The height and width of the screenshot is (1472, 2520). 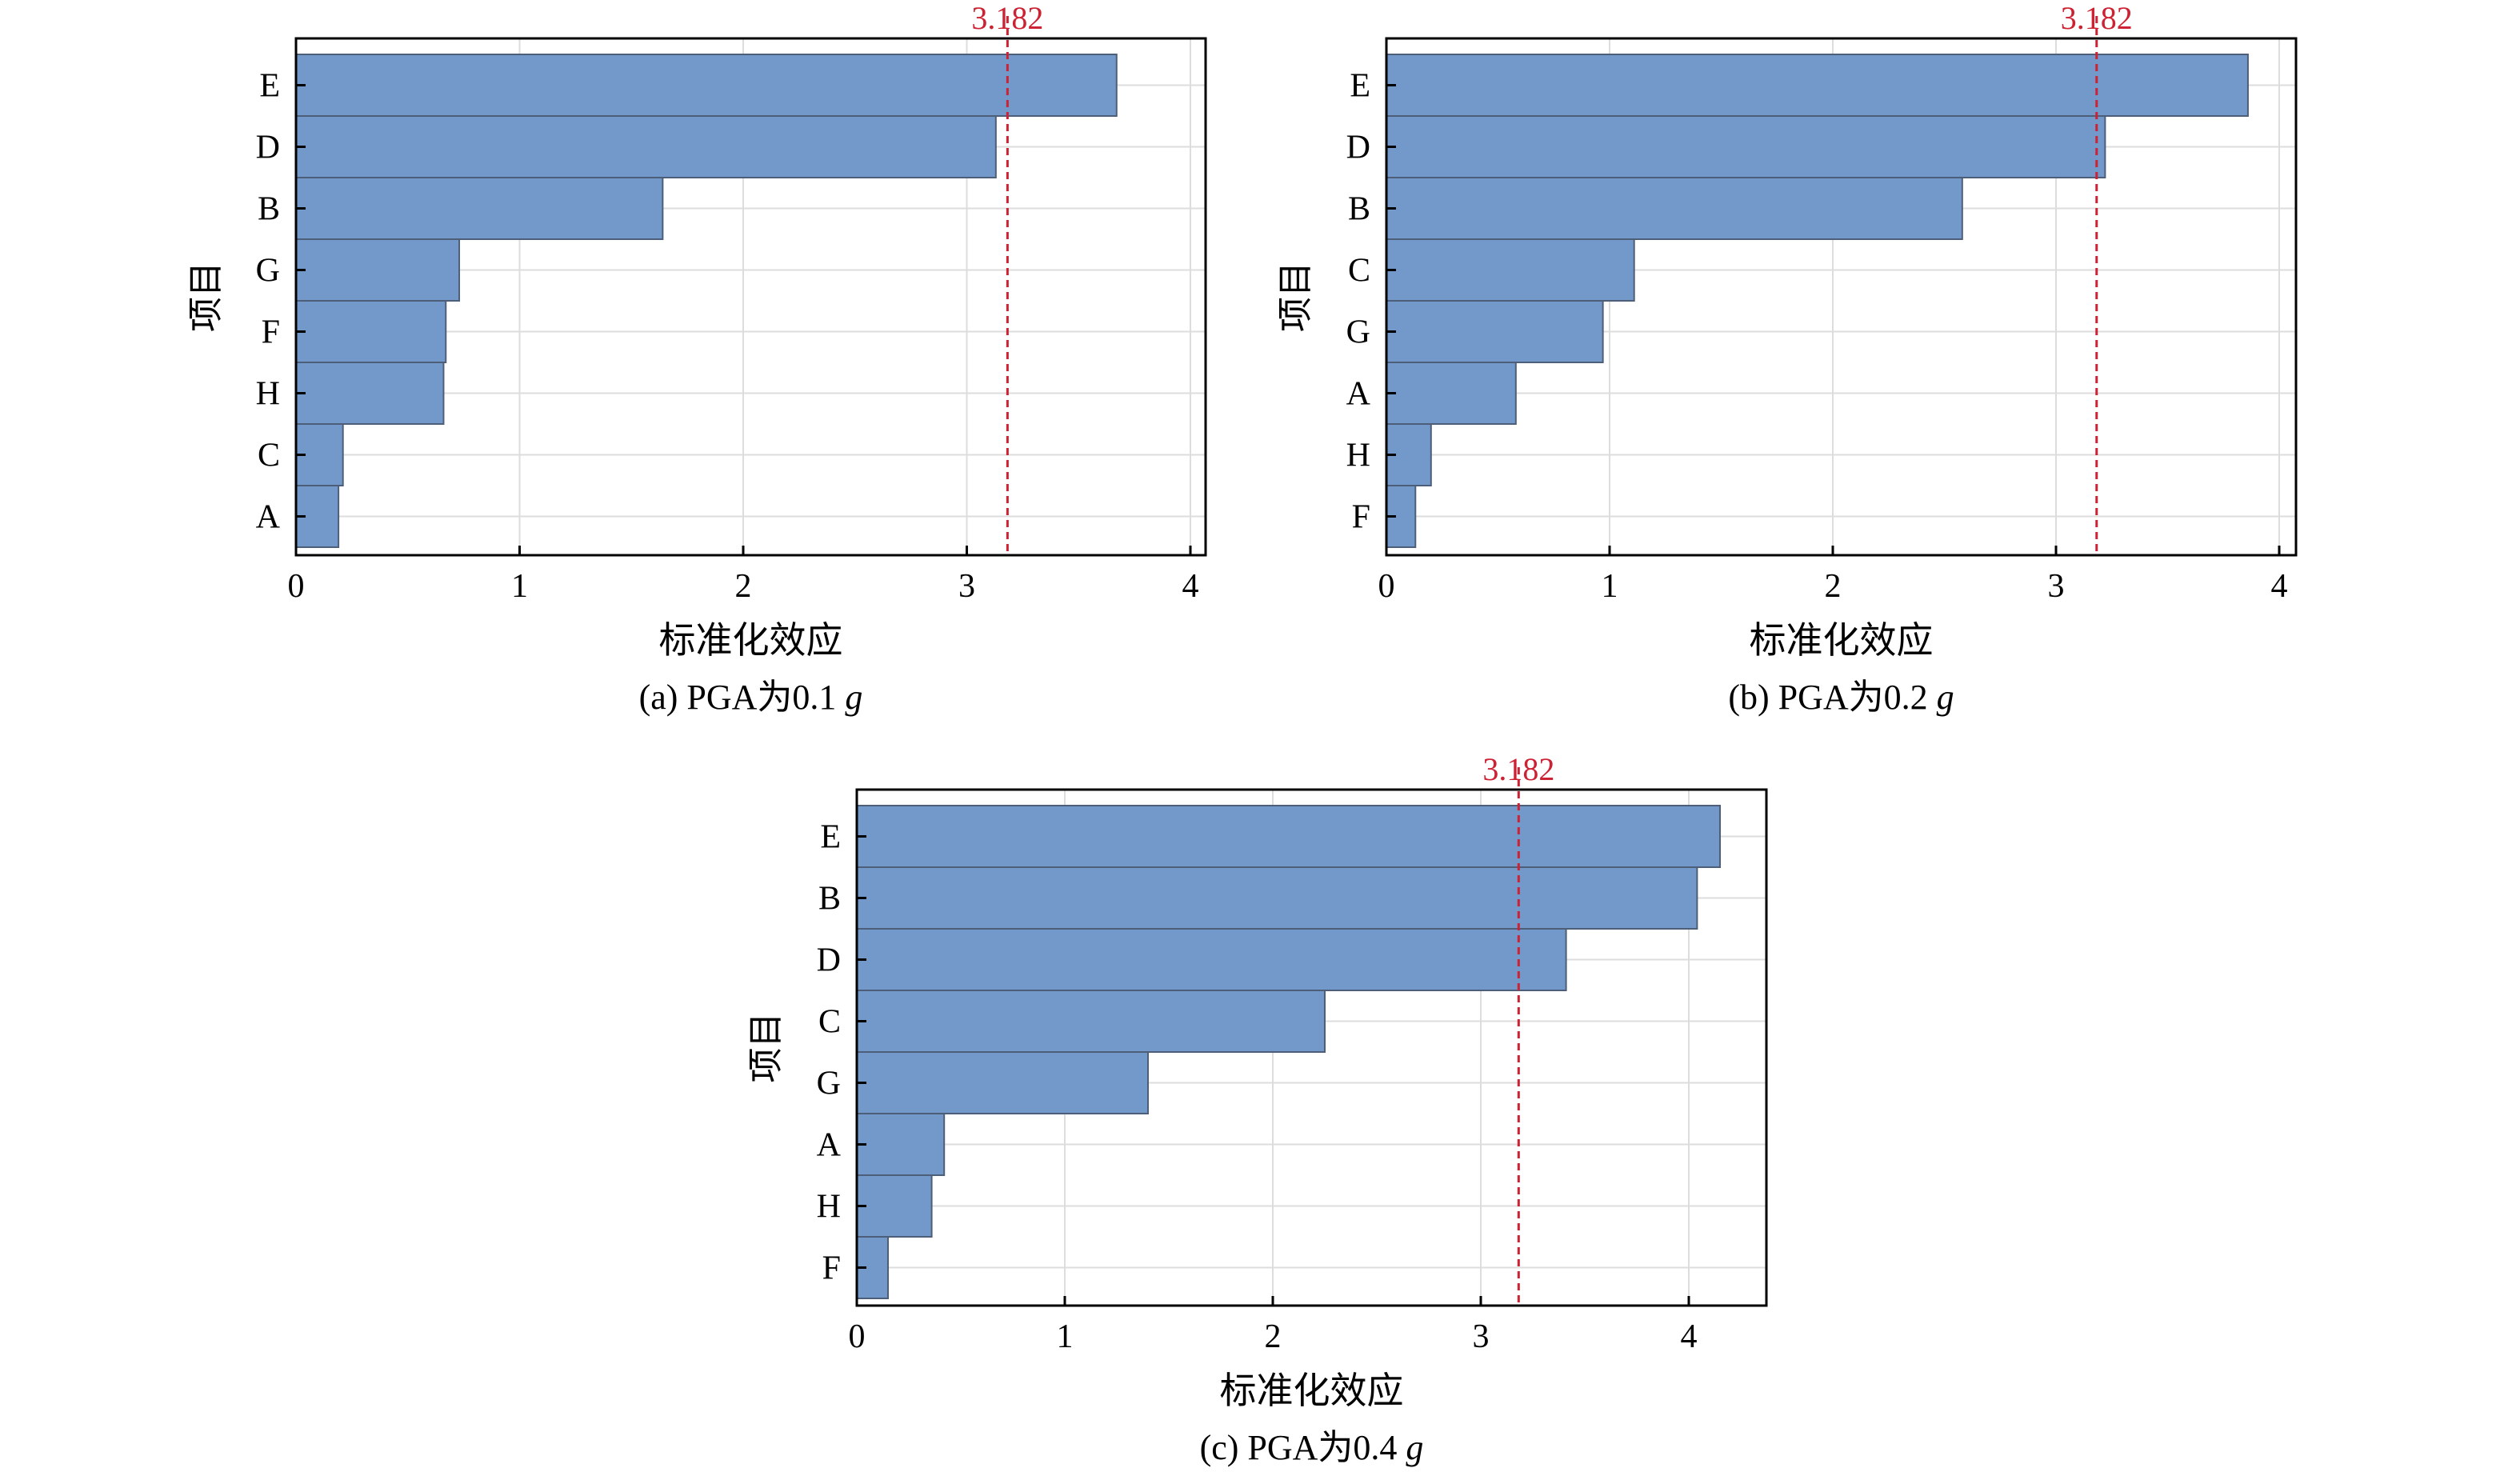 I want to click on chart-caption: (b) PGA为0.2 g, so click(x=1841, y=697).